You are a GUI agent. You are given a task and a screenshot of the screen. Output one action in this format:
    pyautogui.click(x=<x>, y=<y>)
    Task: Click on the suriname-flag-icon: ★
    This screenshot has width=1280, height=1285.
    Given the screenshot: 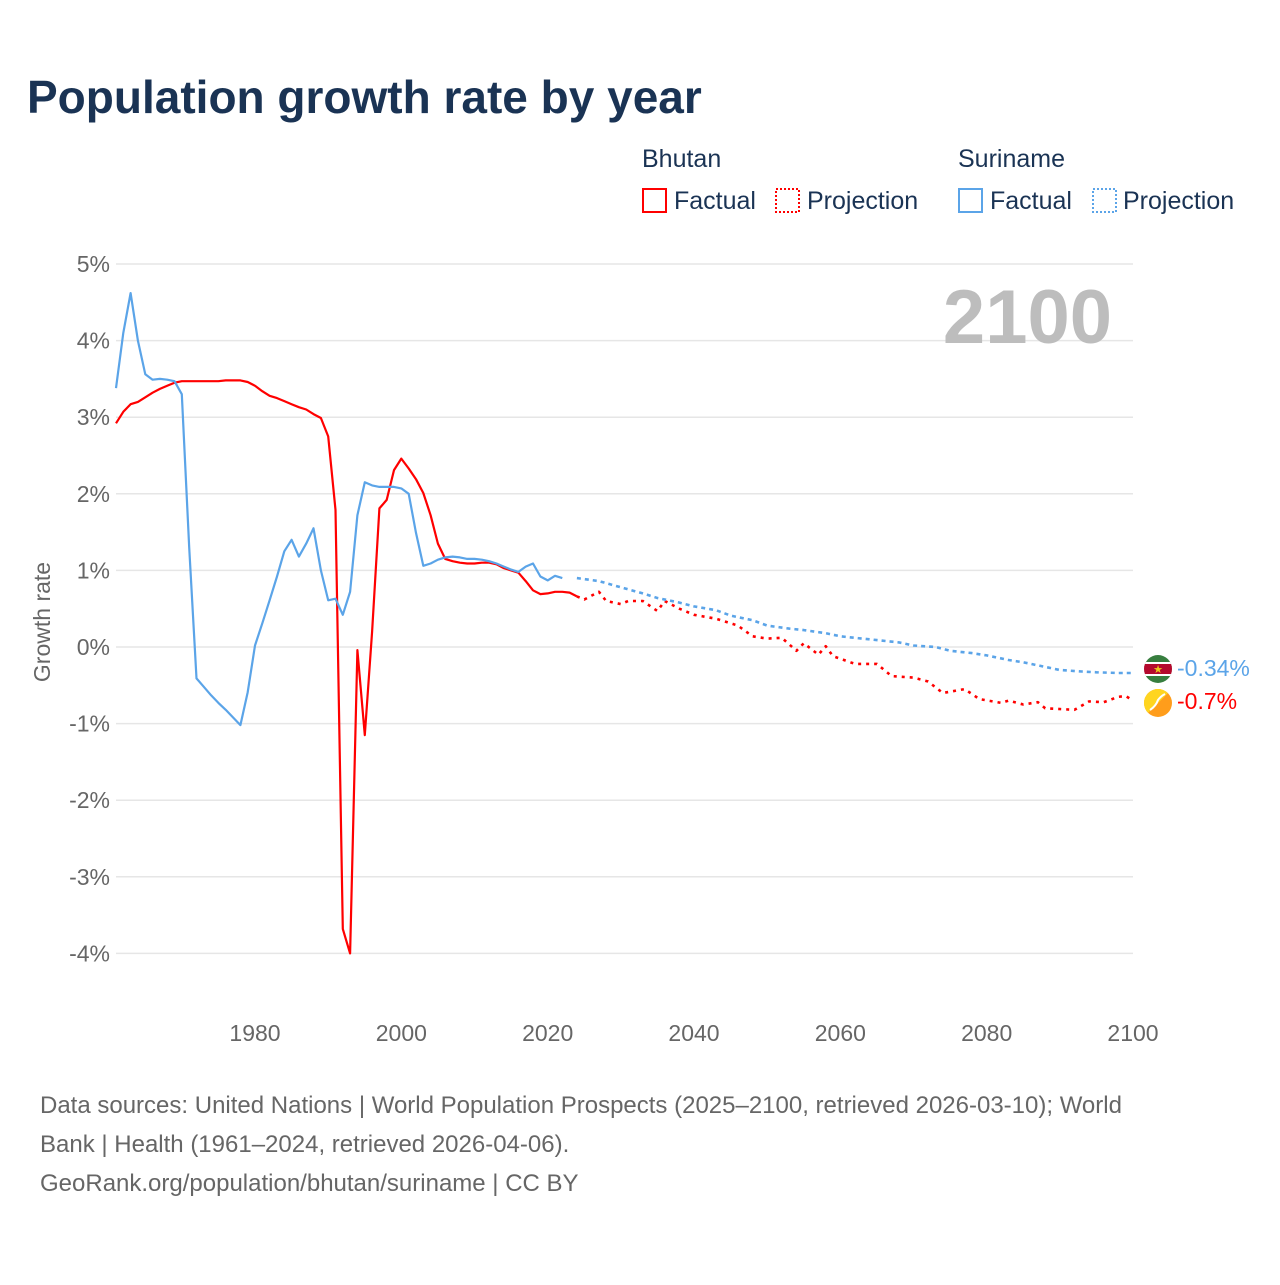 What is the action you would take?
    pyautogui.click(x=1158, y=669)
    